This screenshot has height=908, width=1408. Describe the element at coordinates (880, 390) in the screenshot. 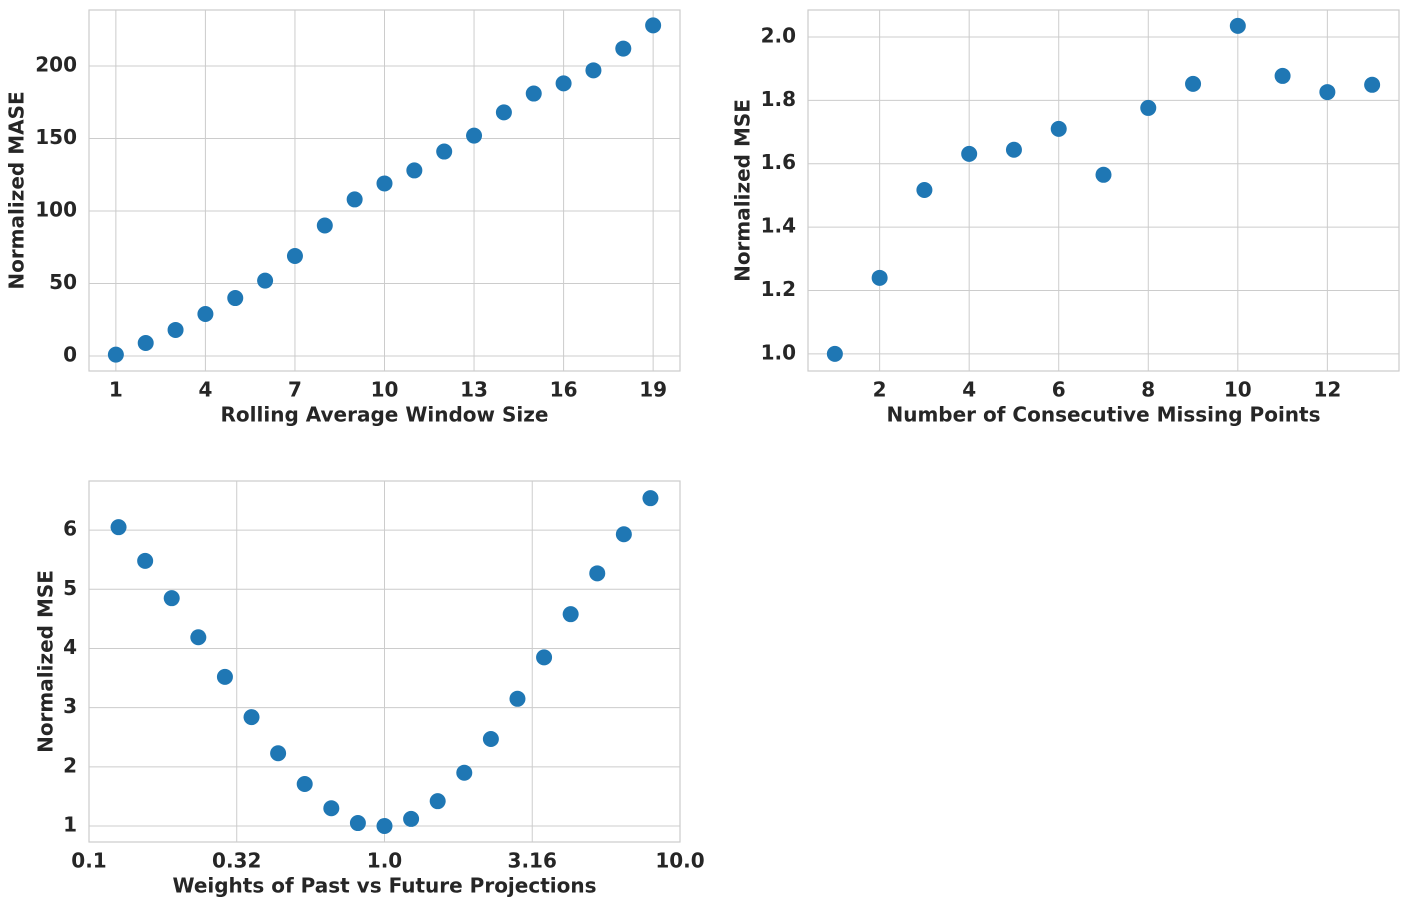

I see `x-tick-label: 2` at that location.